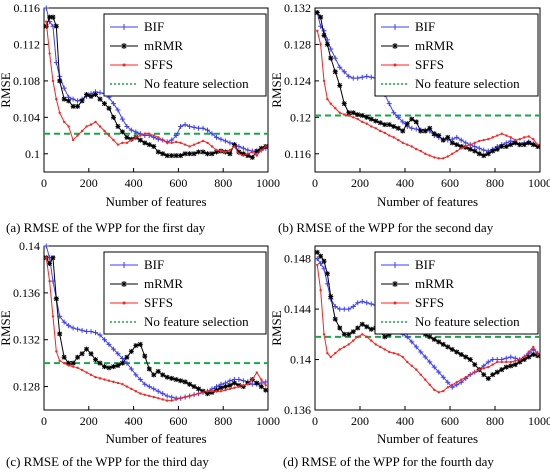 This screenshot has width=550, height=473. Describe the element at coordinates (450, 421) in the screenshot. I see `x-tick-label: 600` at that location.